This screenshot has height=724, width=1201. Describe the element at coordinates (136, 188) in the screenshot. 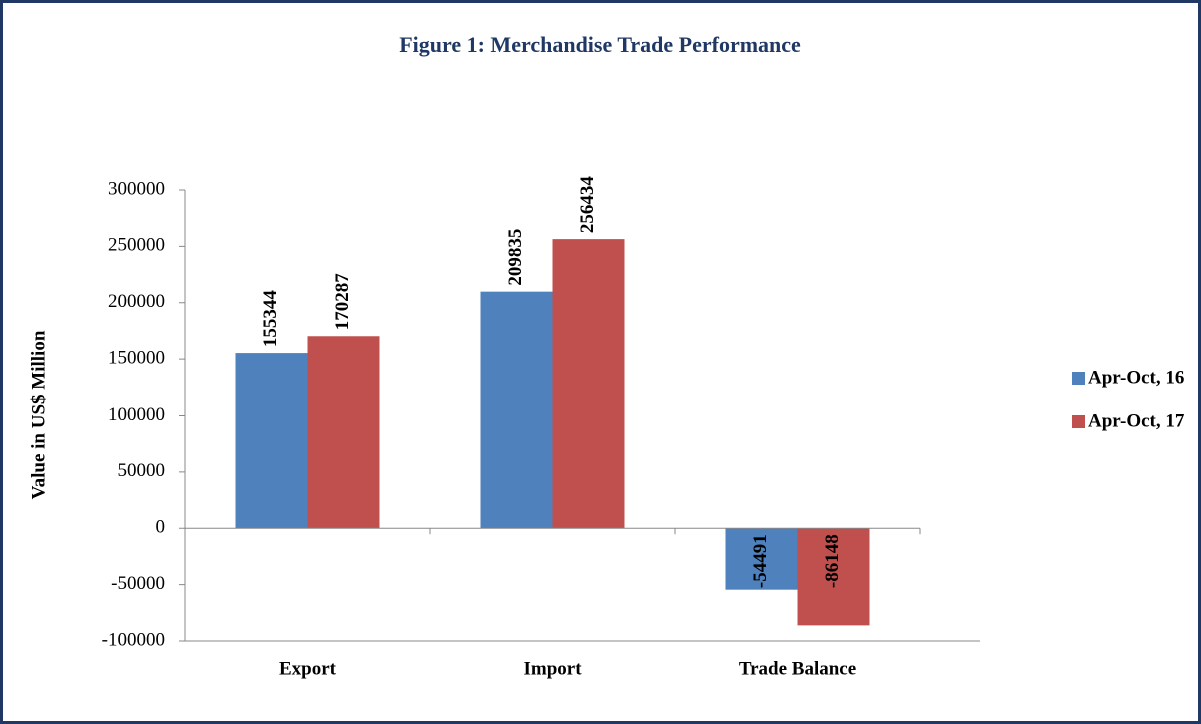

I see `y-tick-label: 300000` at that location.